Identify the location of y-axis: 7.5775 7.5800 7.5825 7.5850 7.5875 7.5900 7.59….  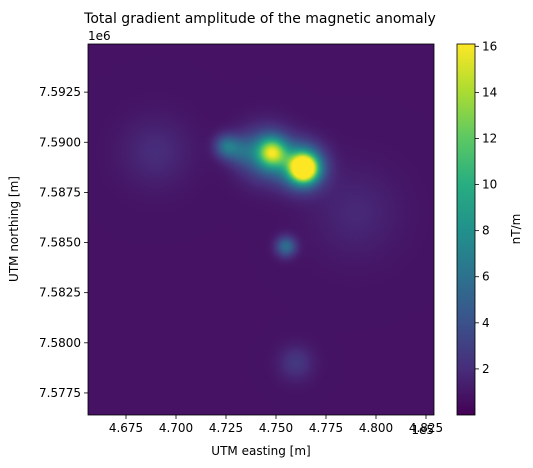
(63, 242).